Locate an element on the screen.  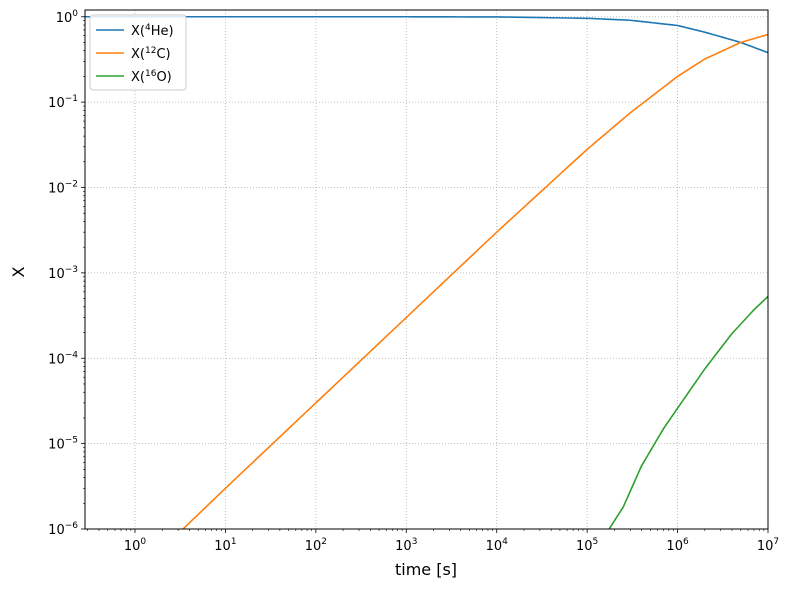
y-tick-label: 10⁻² is located at coordinates (63, 188).